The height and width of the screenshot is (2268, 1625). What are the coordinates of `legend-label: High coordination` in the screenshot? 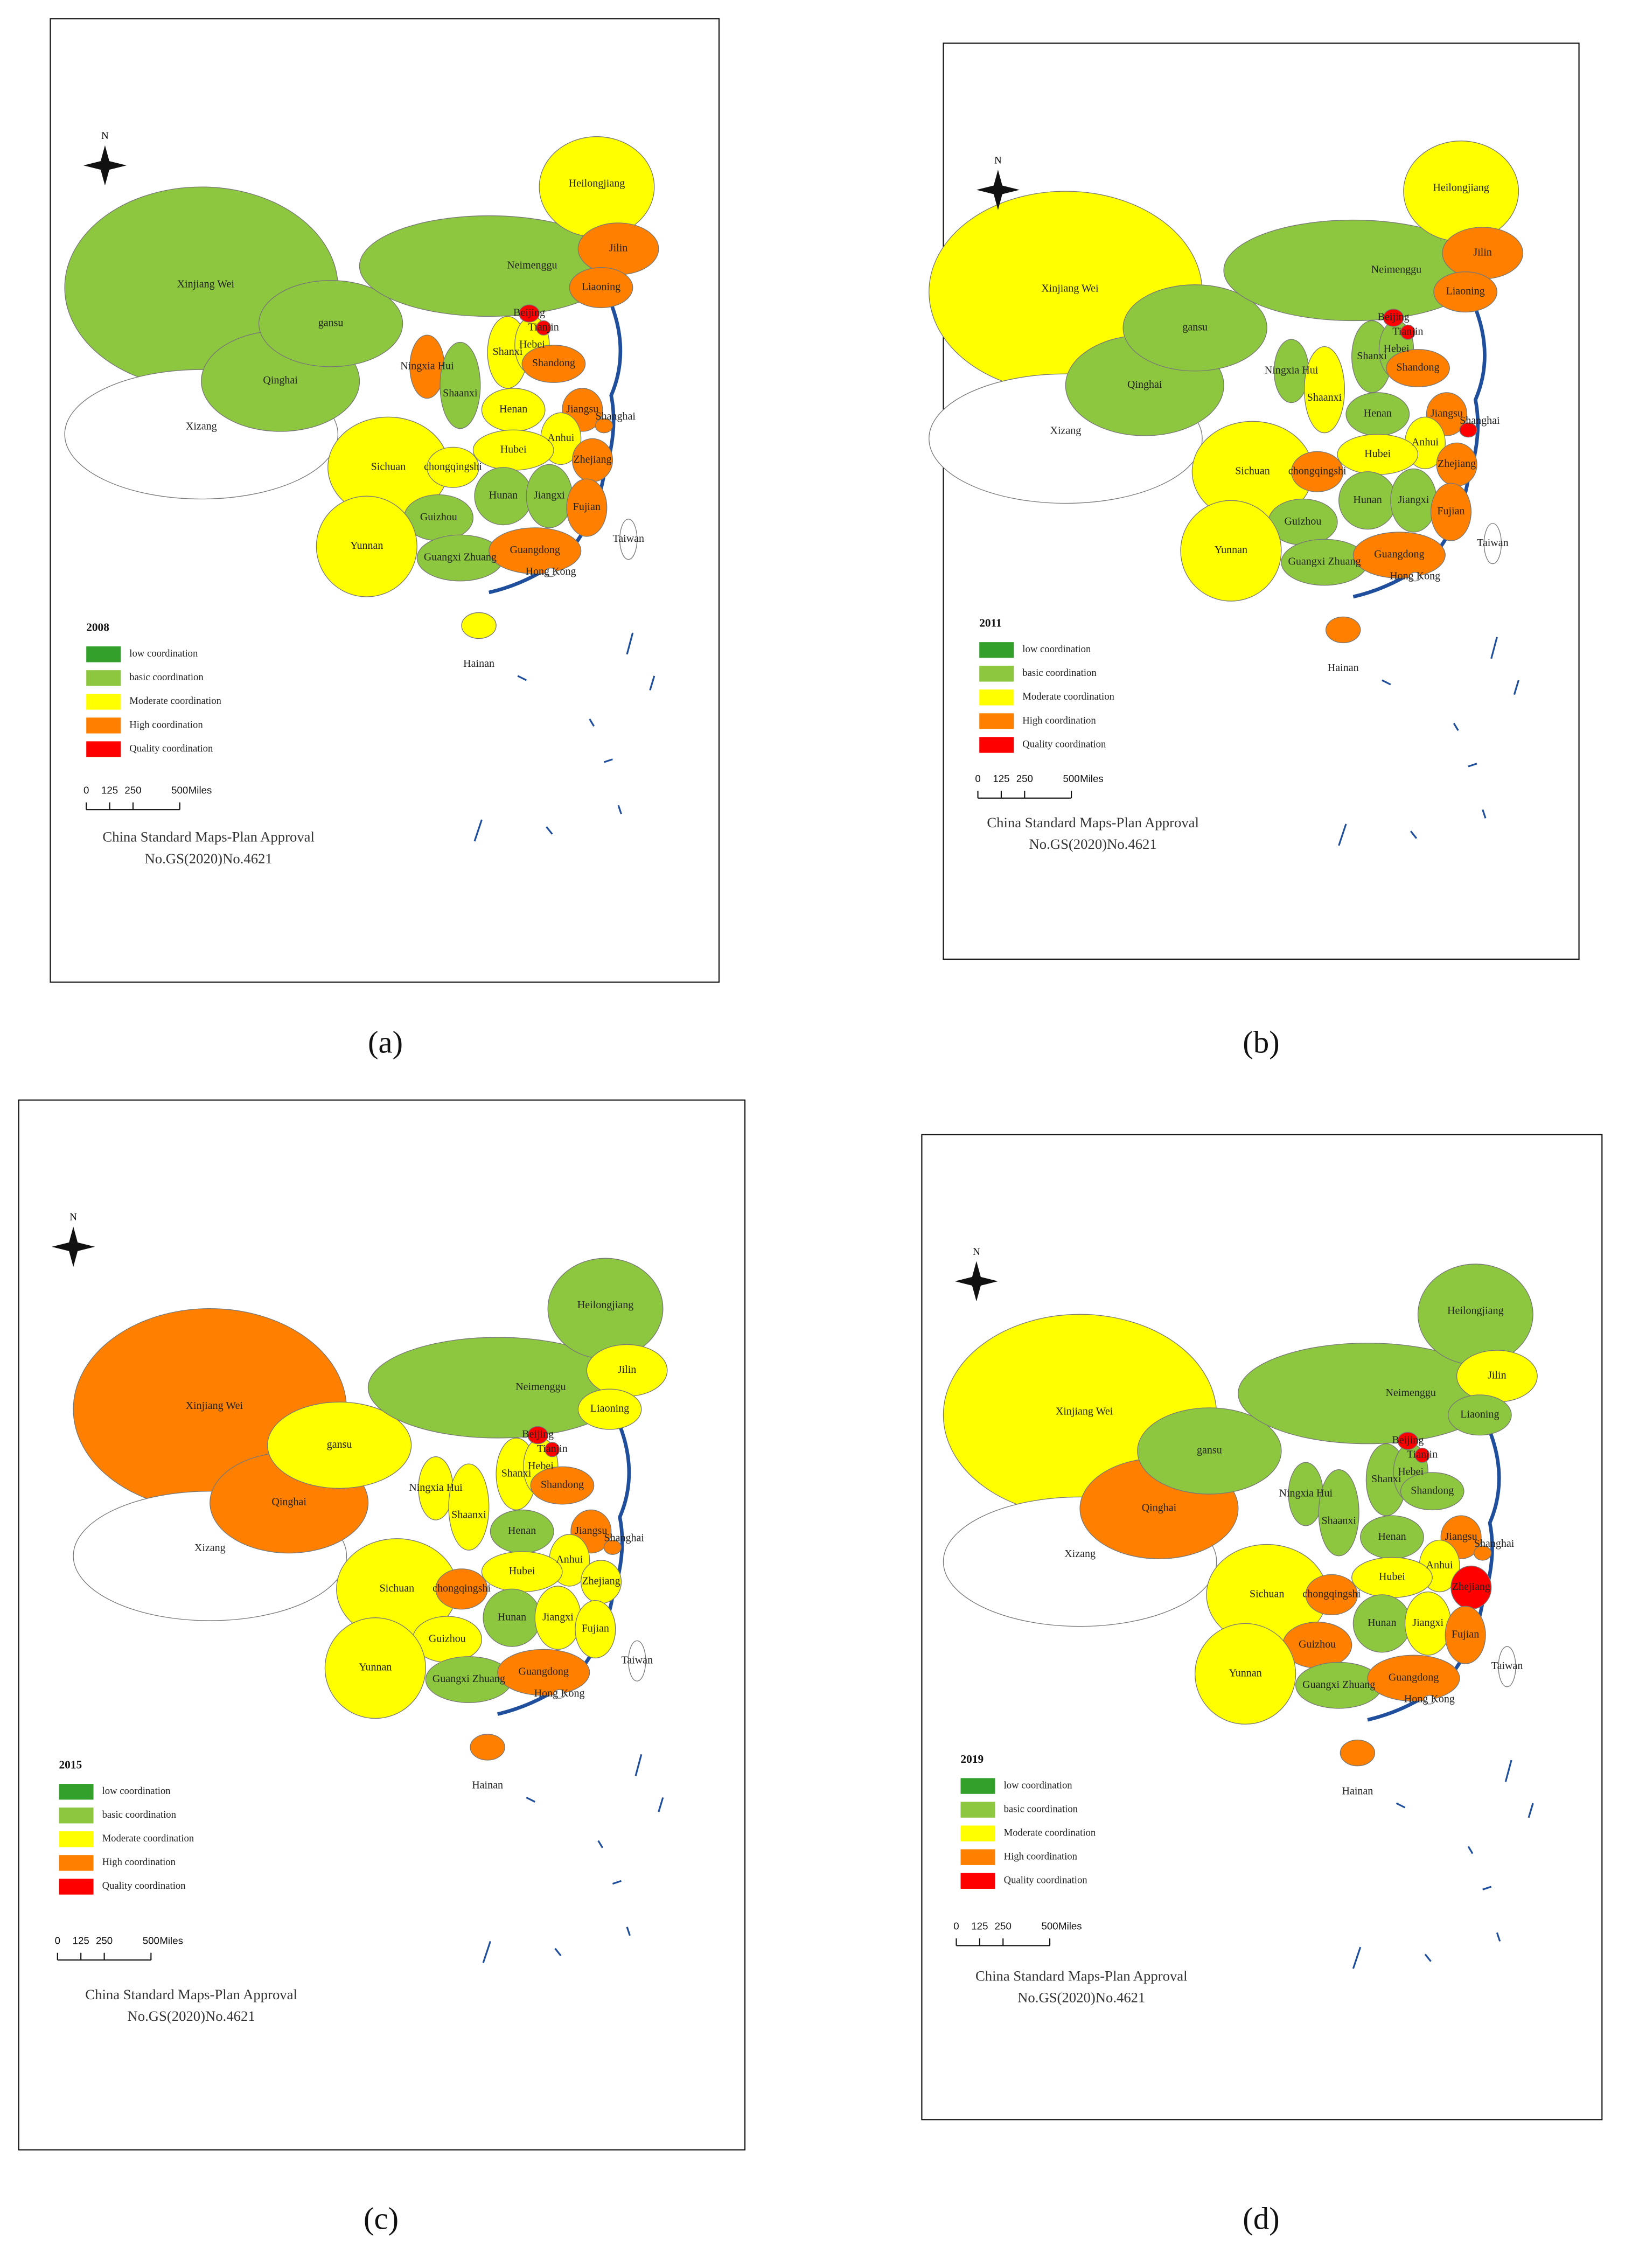 It's located at (139, 1862).